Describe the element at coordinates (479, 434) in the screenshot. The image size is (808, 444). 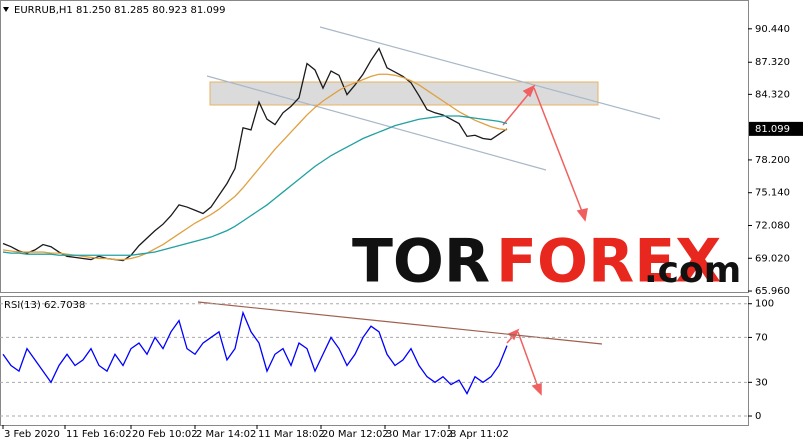
I see `x-tick-label: 8 Apr 11:02` at that location.